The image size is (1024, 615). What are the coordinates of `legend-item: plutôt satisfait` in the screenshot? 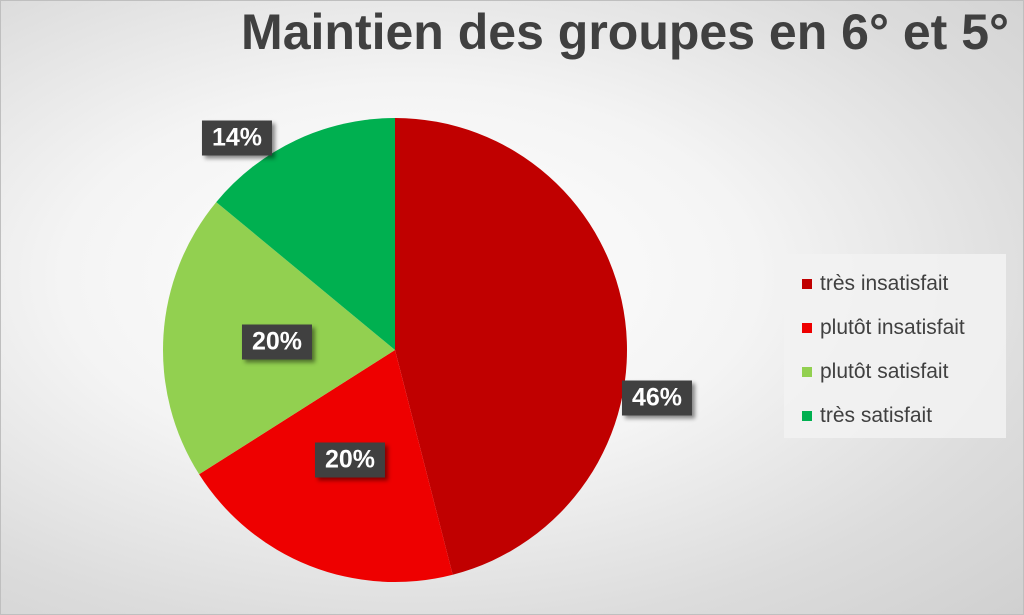 It's located at (904, 372).